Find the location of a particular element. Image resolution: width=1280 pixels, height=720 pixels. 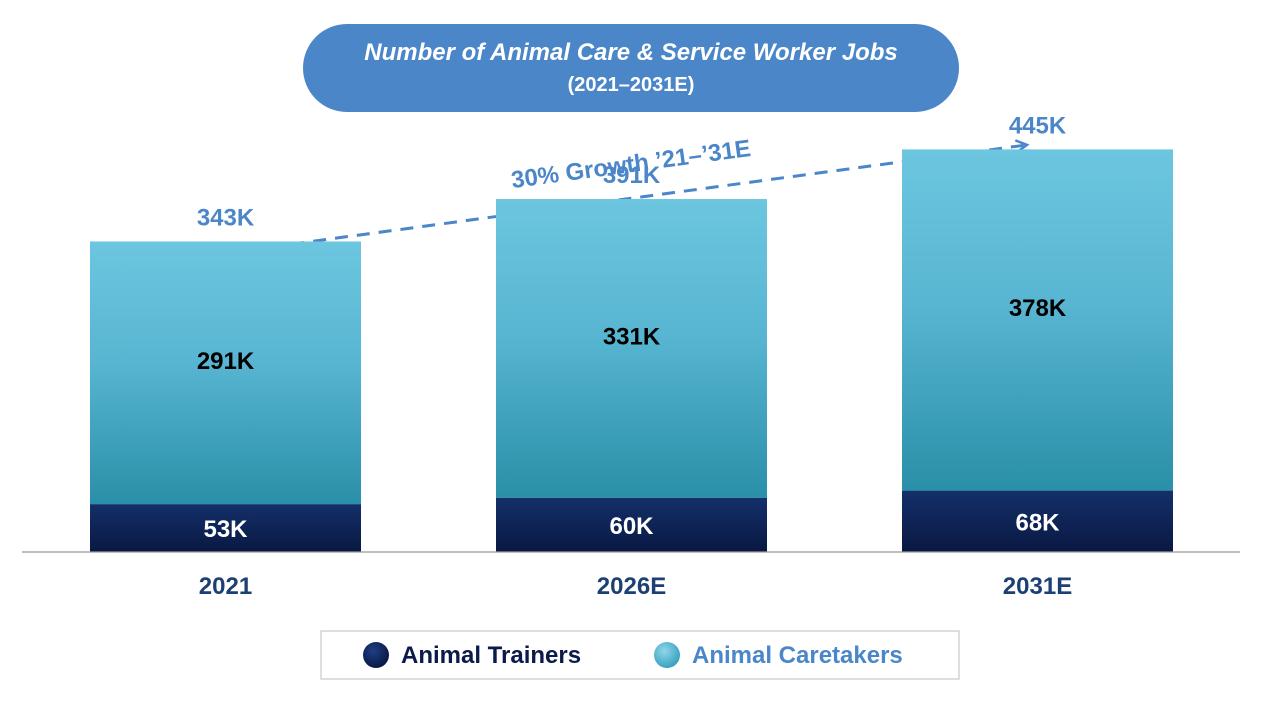

total-label-2026e: 391K is located at coordinates (632, 175).